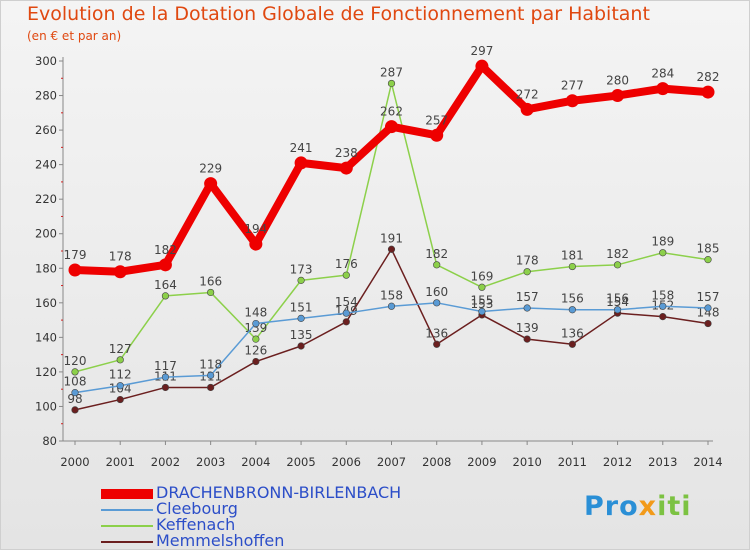 The height and width of the screenshot is (551, 750). What do you see at coordinates (279, 492) in the screenshot?
I see `legend-label-drachenbronn: DRACHENBRONN-BIRLENBACH` at bounding box center [279, 492].